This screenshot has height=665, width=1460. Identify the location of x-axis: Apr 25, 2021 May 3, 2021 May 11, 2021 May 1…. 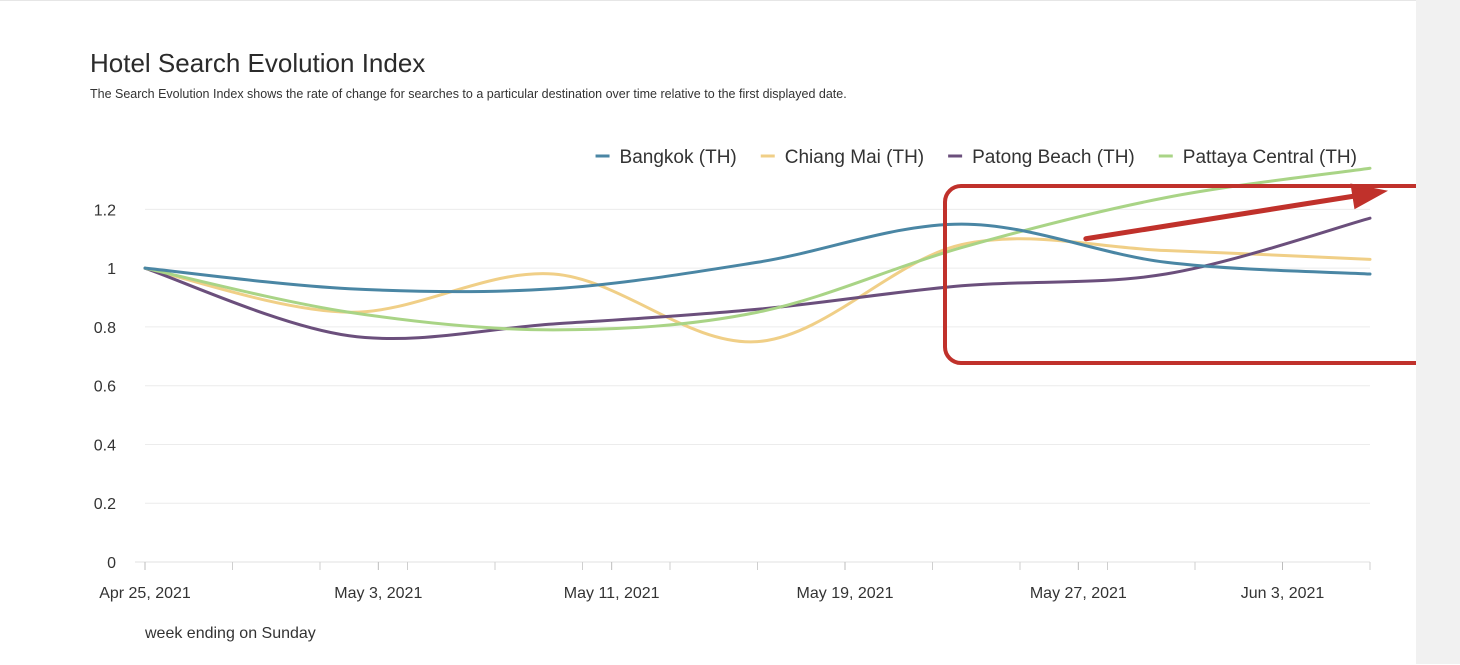
(735, 581).